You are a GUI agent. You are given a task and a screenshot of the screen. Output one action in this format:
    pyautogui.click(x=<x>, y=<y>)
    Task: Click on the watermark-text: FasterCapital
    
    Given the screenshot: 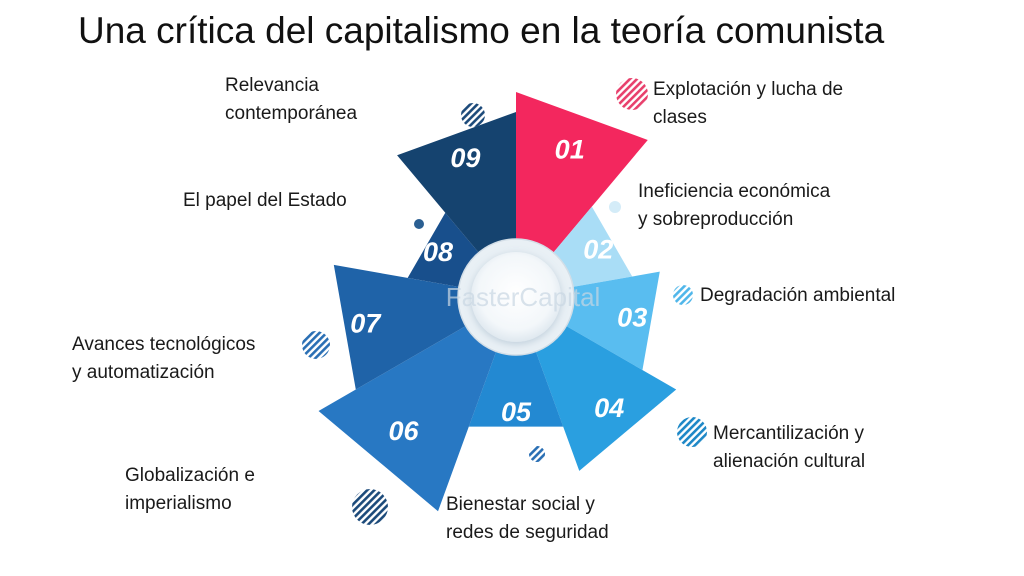 What is the action you would take?
    pyautogui.click(x=523, y=297)
    